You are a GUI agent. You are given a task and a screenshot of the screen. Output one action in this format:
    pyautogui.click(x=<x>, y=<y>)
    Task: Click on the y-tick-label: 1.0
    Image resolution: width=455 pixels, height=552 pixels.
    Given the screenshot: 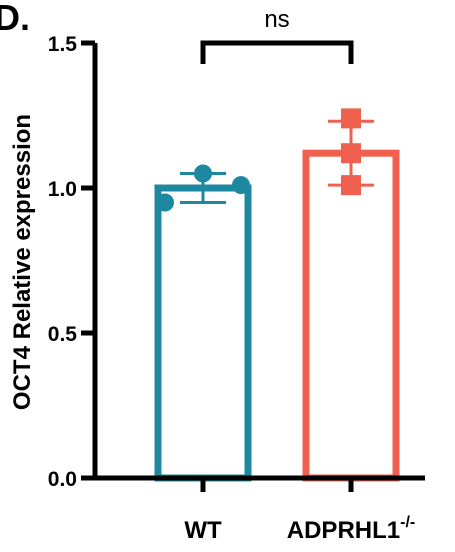 What is the action you would take?
    pyautogui.click(x=62, y=189)
    